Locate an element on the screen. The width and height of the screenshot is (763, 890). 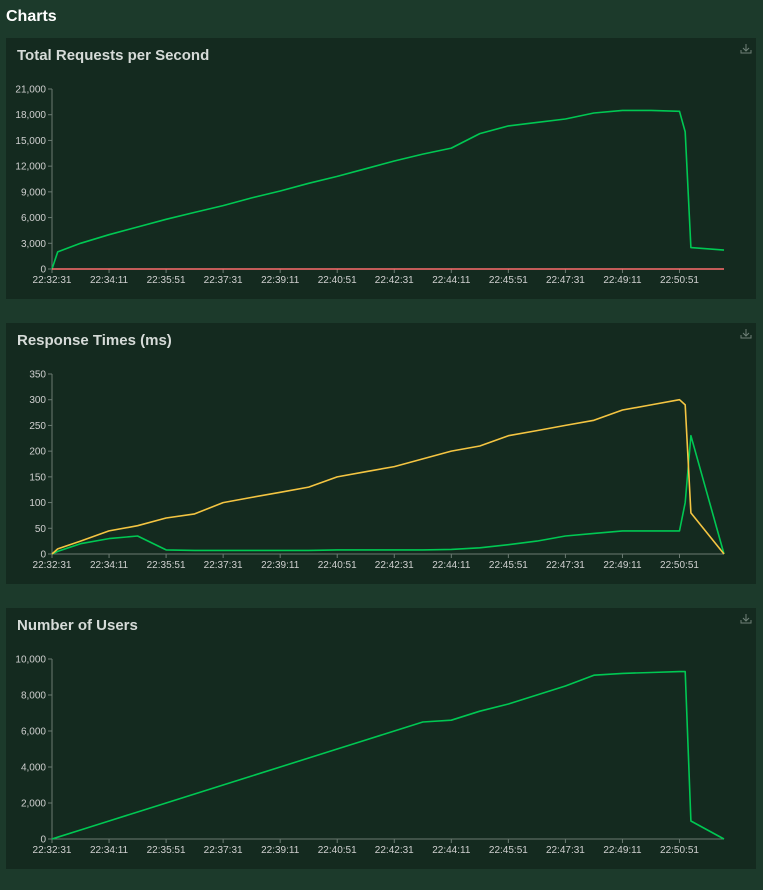
y-tick-label: 15,000 is located at coordinates (30, 141).